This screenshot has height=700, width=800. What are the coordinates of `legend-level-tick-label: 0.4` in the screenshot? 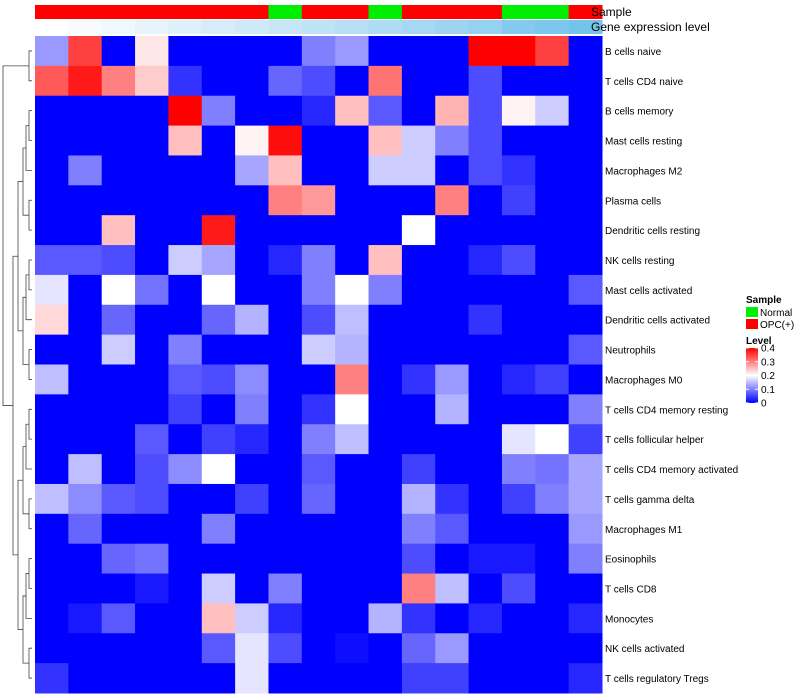 It's located at (768, 349).